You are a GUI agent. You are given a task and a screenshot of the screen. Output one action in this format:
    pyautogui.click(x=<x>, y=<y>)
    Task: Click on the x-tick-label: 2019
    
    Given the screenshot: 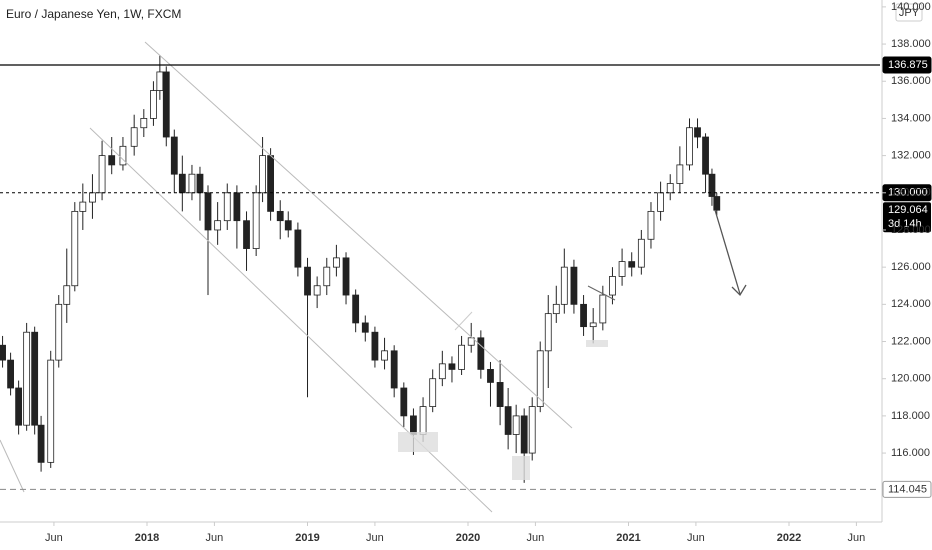 What is the action you would take?
    pyautogui.click(x=307, y=538)
    